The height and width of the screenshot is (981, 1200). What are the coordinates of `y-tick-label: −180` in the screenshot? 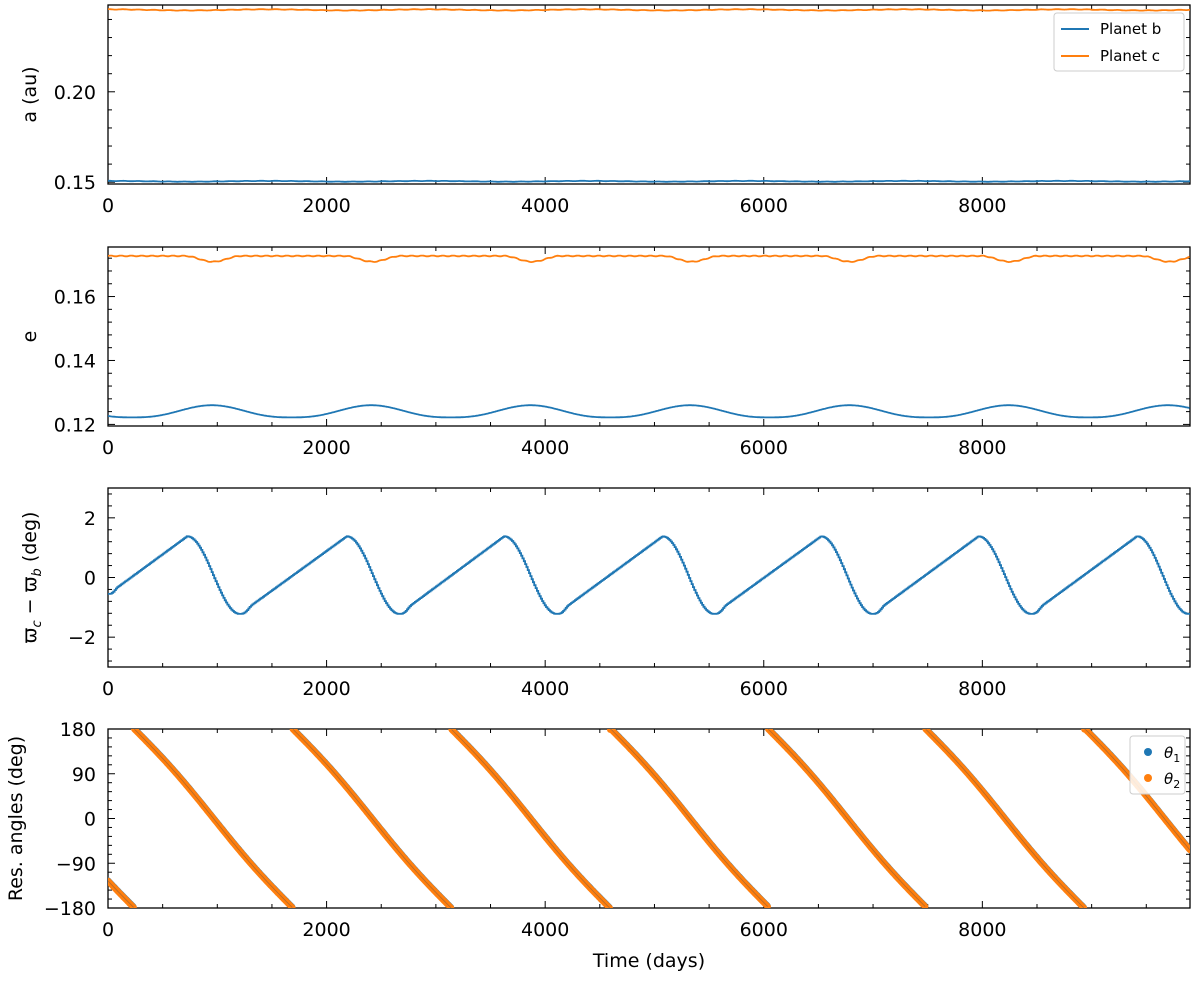 It's located at (70, 909).